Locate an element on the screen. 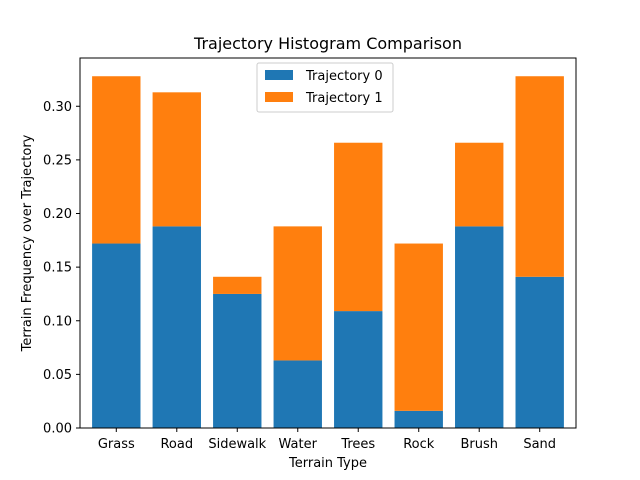  x-tick-label: Rock is located at coordinates (419, 444).